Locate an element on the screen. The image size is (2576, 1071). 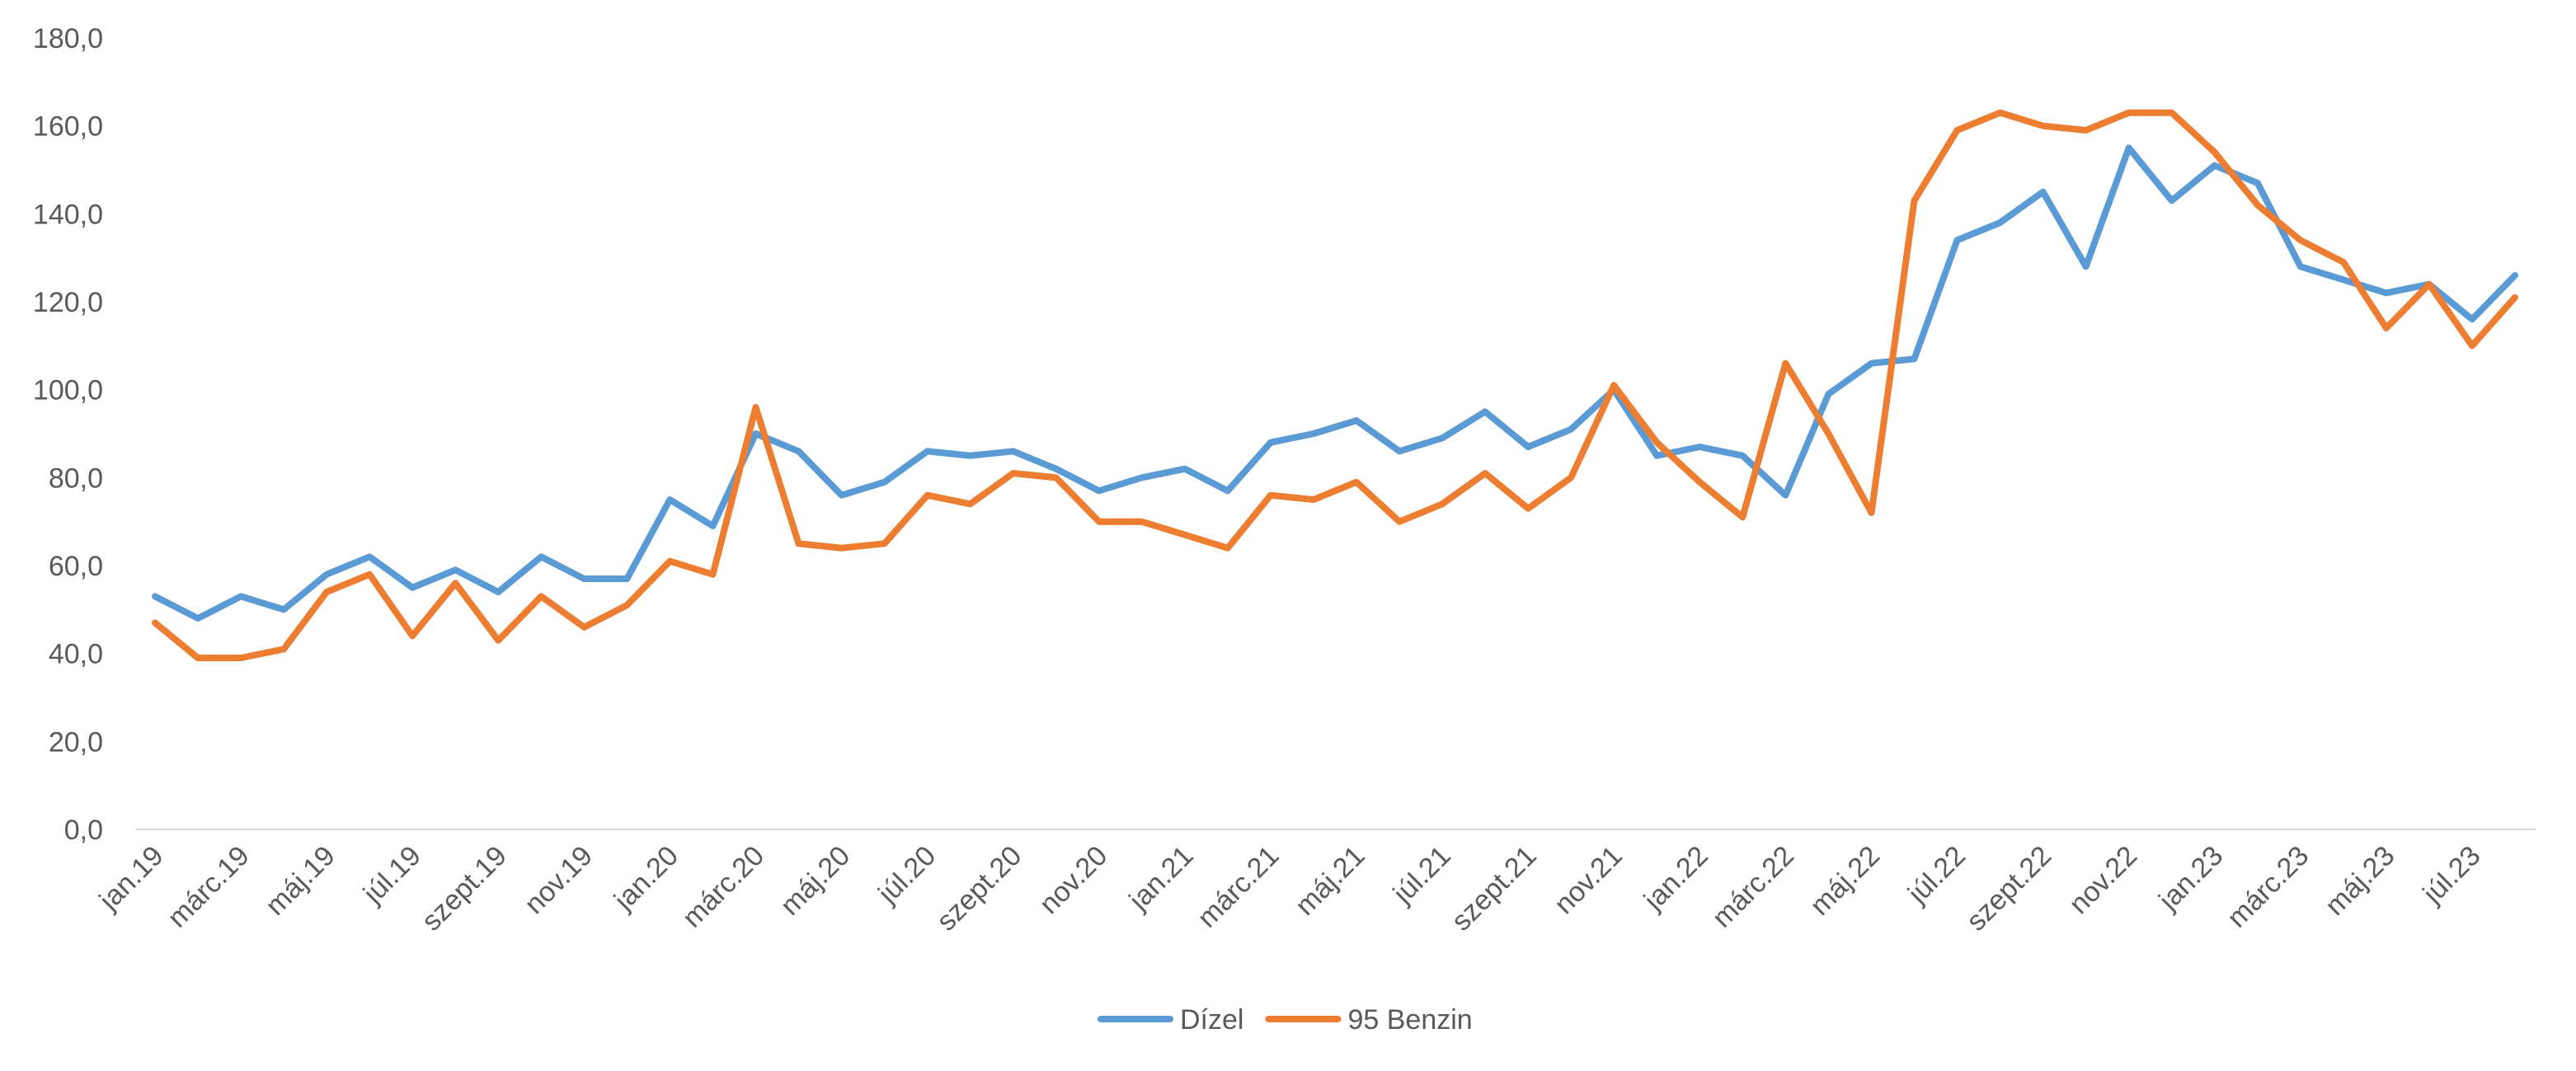
x-tick-label: szept.21 is located at coordinates (1494, 888).